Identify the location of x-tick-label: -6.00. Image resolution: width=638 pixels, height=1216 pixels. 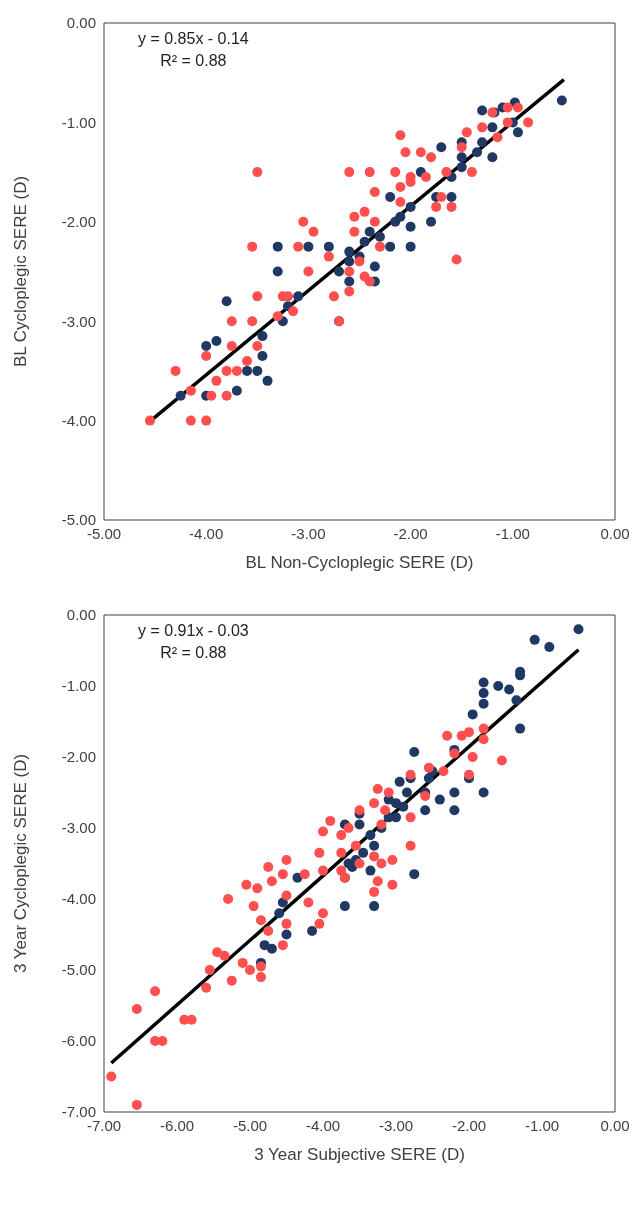
(177, 1125).